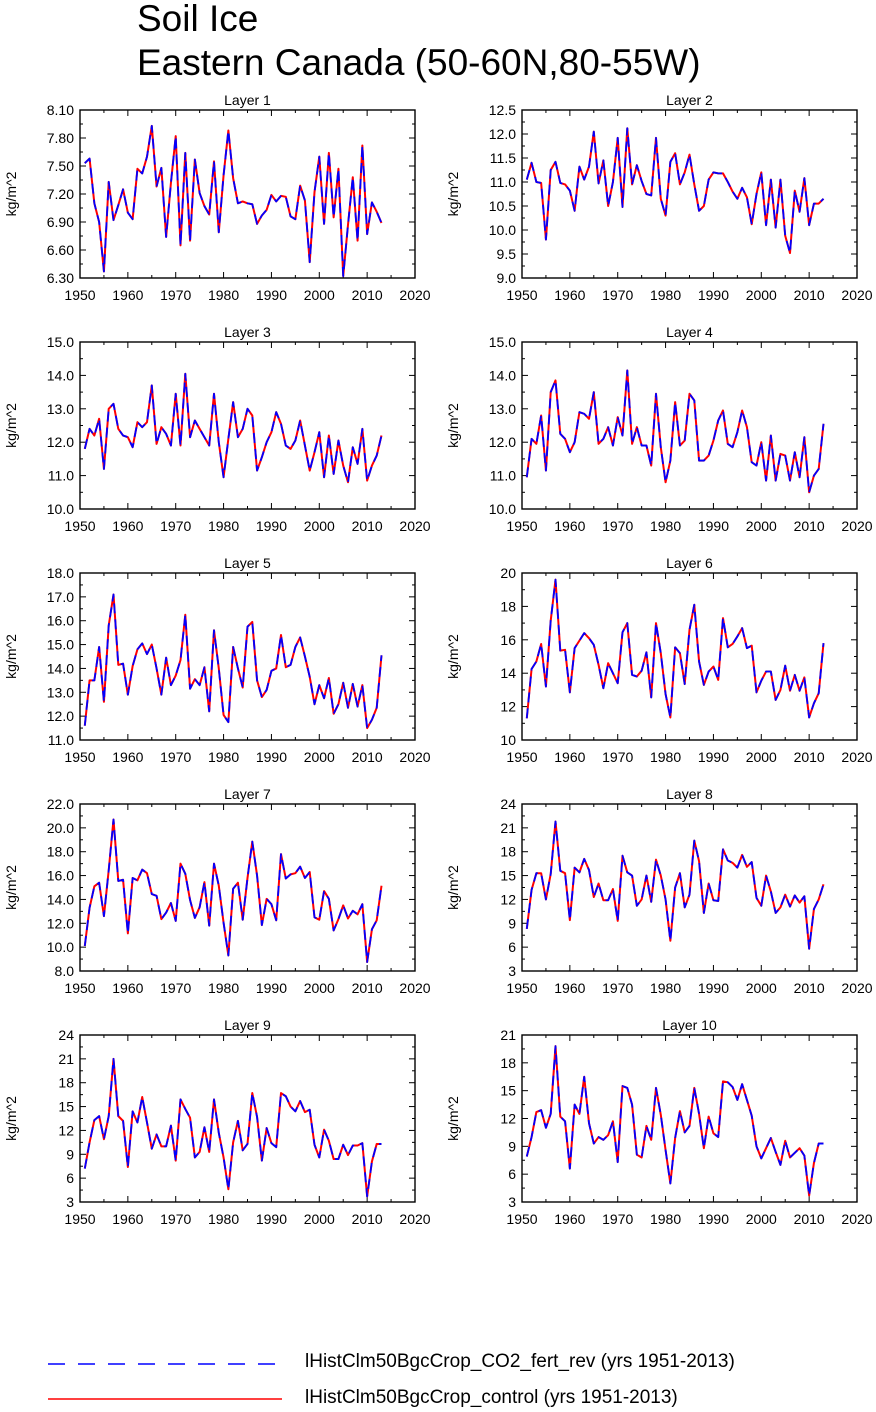  I want to click on x-tick-label-layer-1: 2010, so click(367, 295).